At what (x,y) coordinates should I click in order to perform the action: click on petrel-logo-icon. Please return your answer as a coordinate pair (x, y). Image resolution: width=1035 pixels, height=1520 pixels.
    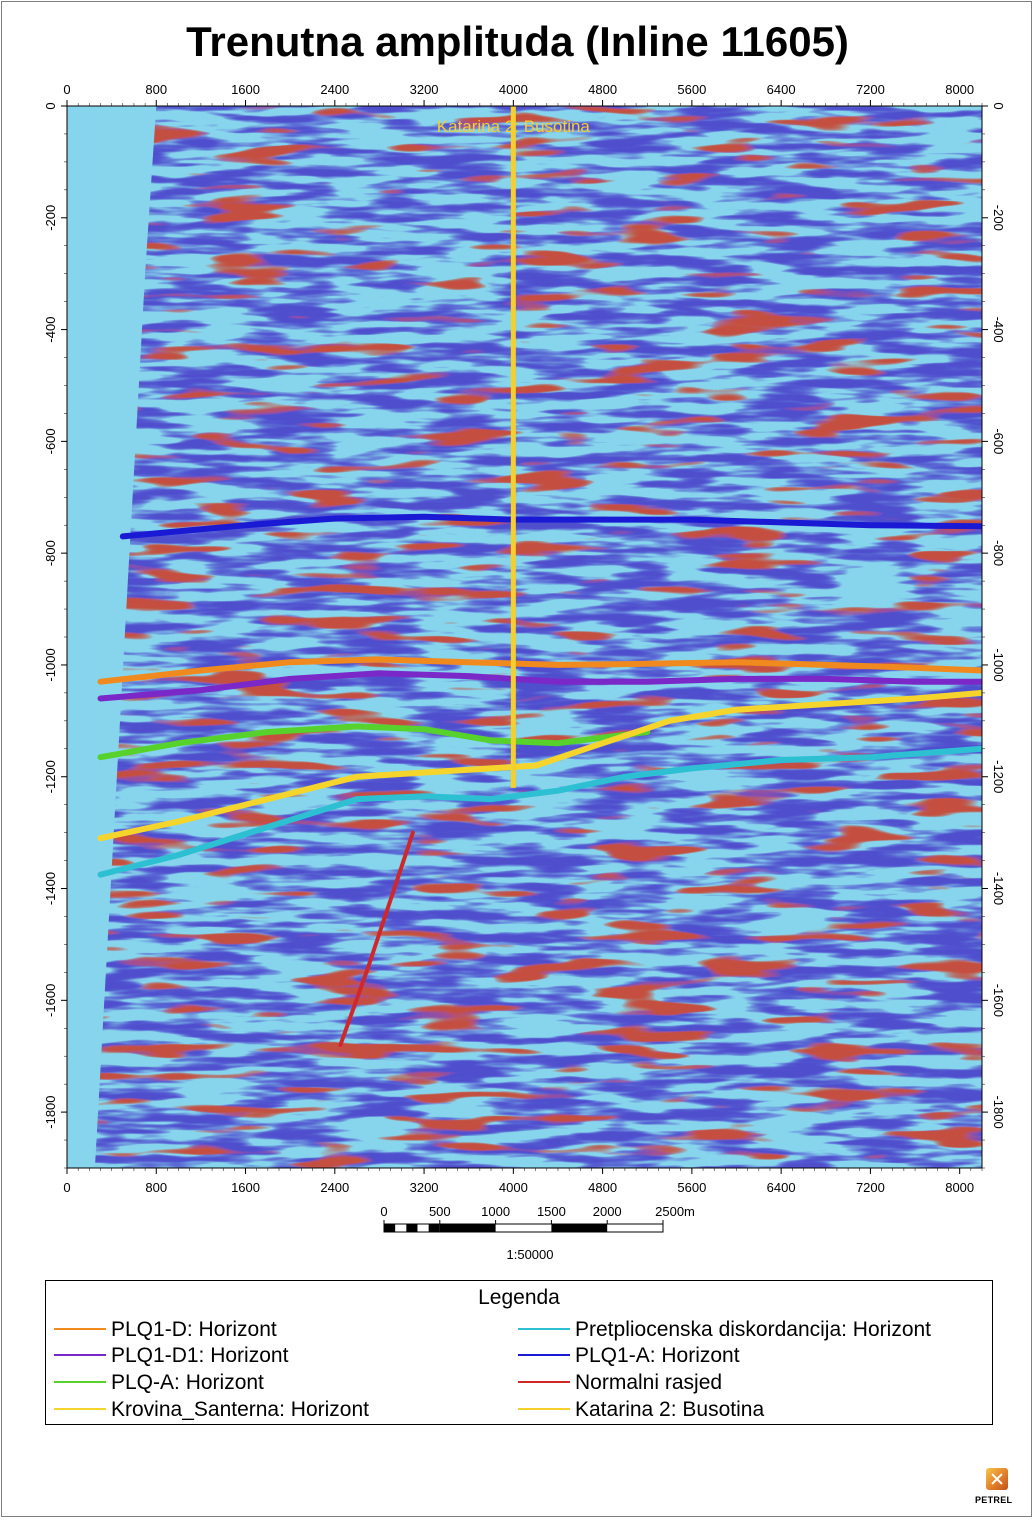
    Looking at the image, I should click on (997, 1479).